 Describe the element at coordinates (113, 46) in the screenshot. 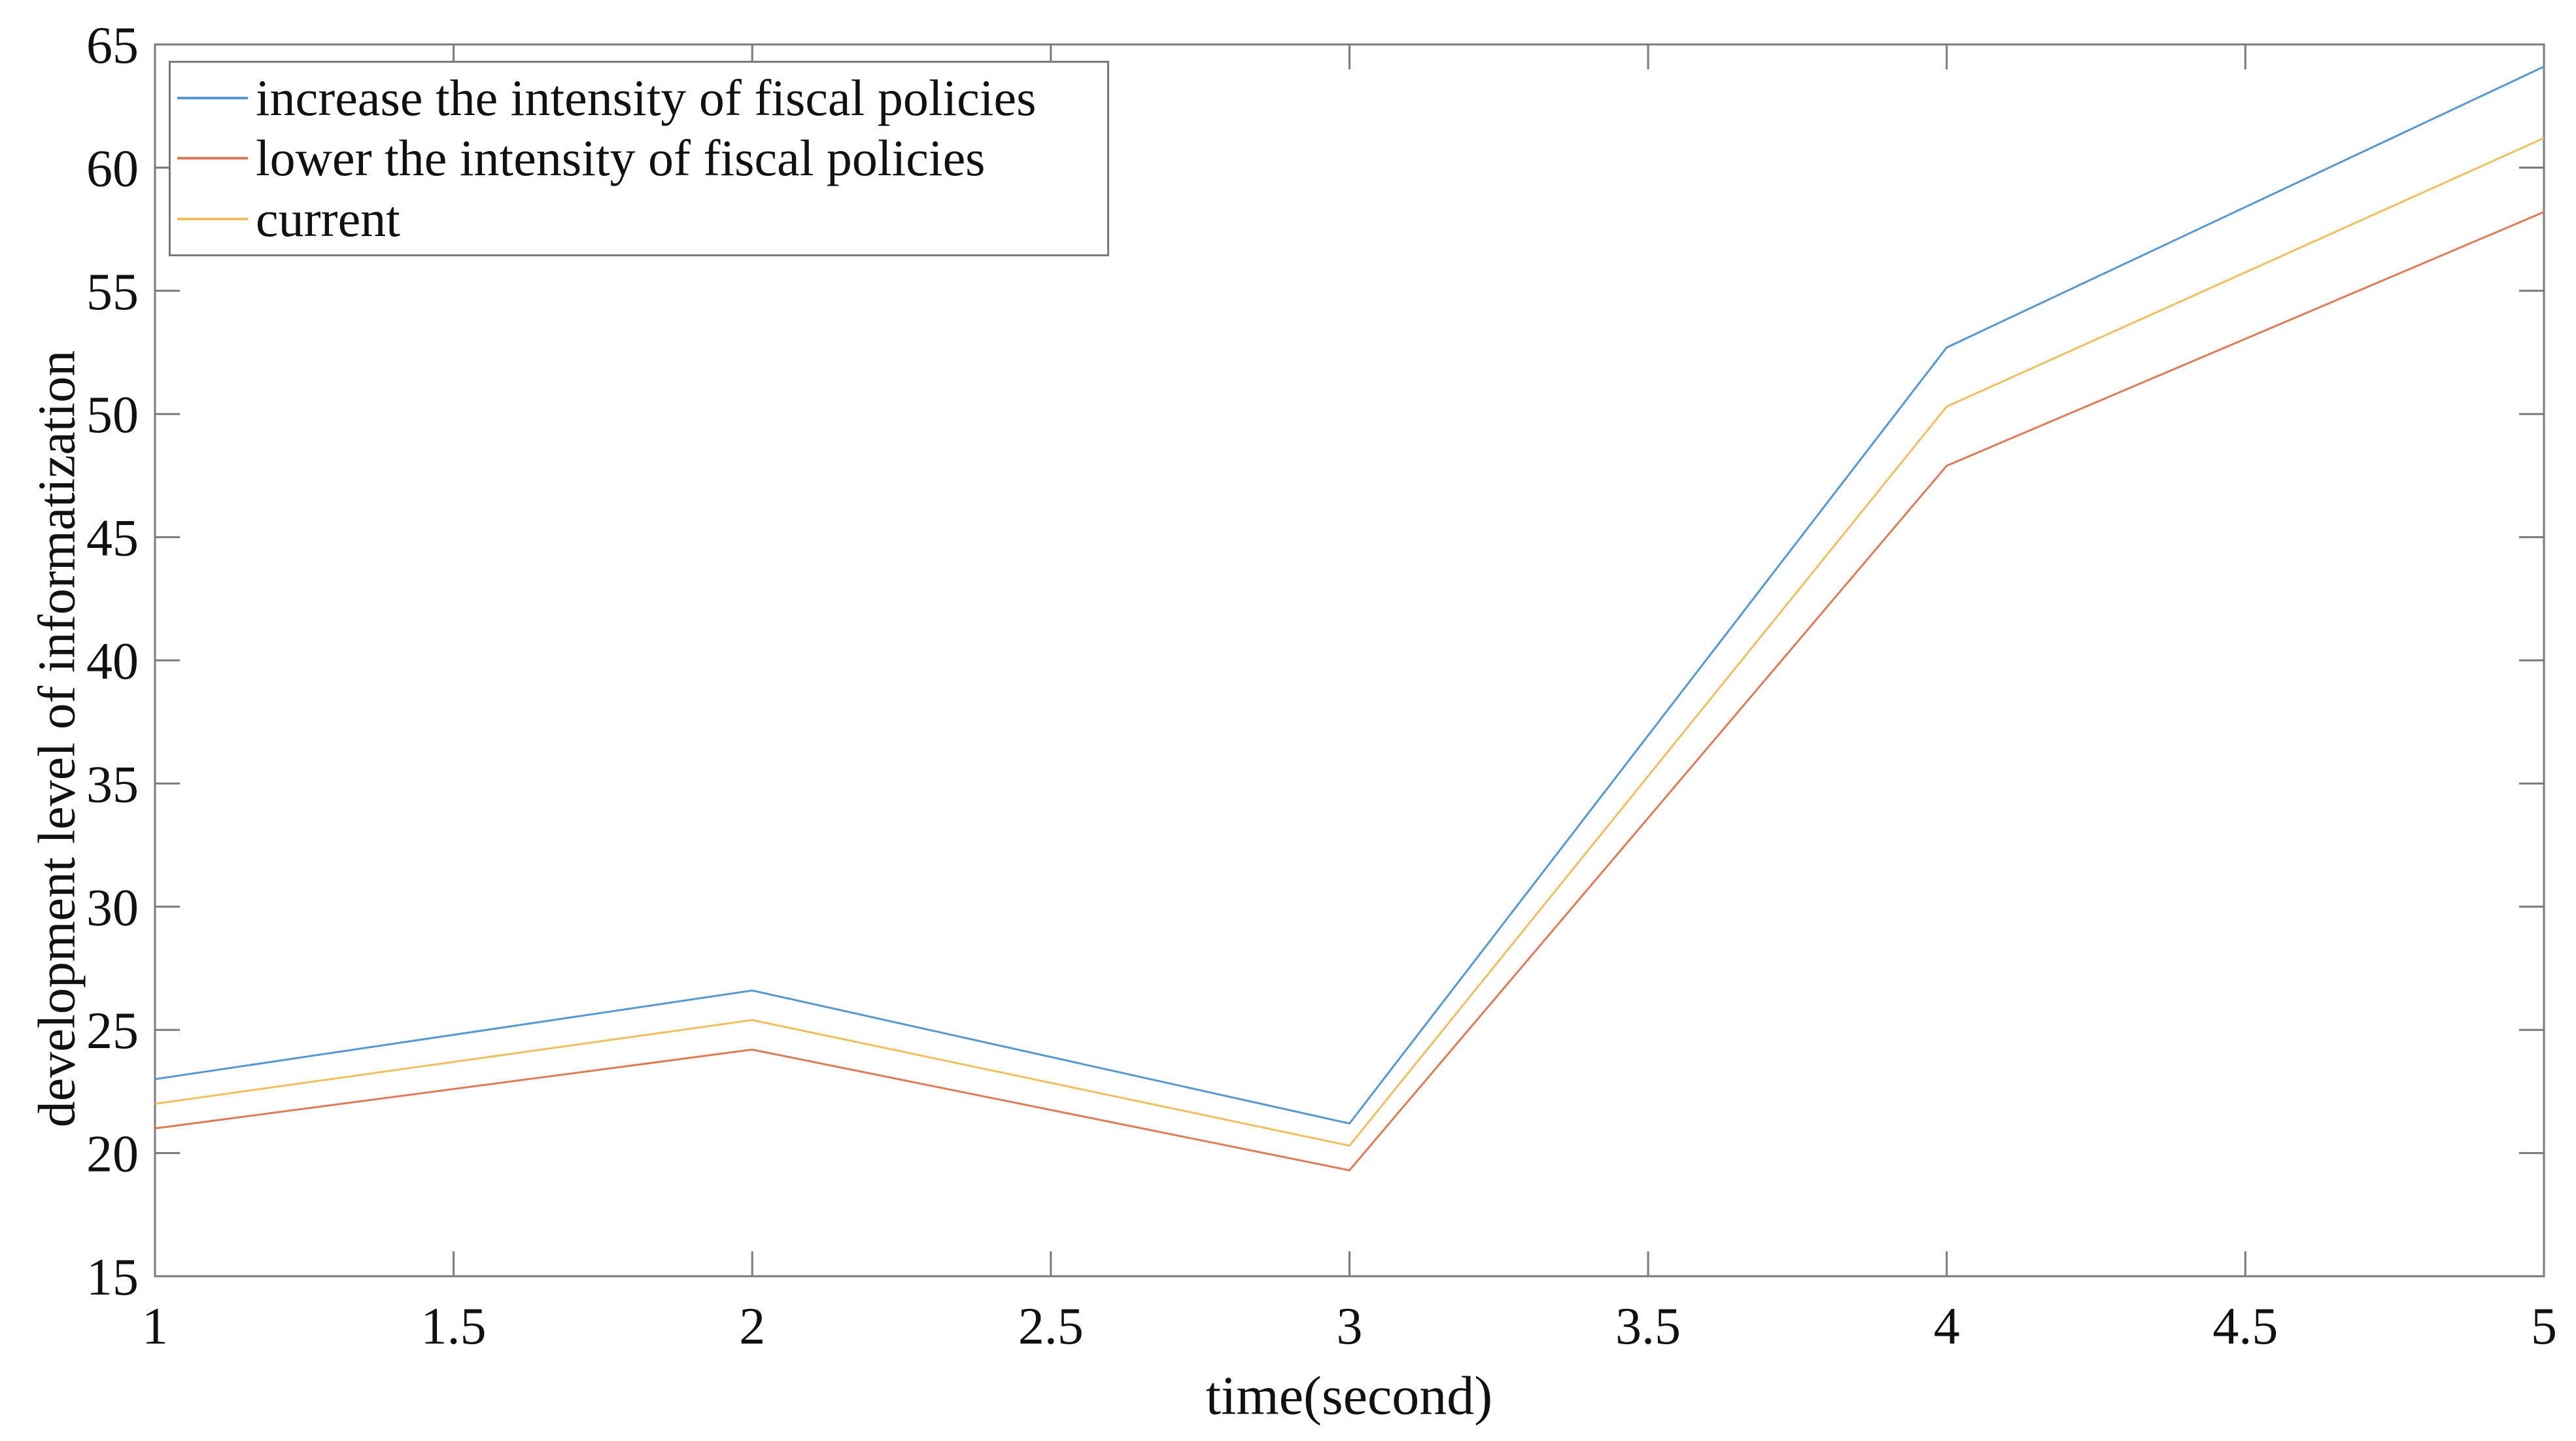

I see `y-tick-label: 65` at that location.